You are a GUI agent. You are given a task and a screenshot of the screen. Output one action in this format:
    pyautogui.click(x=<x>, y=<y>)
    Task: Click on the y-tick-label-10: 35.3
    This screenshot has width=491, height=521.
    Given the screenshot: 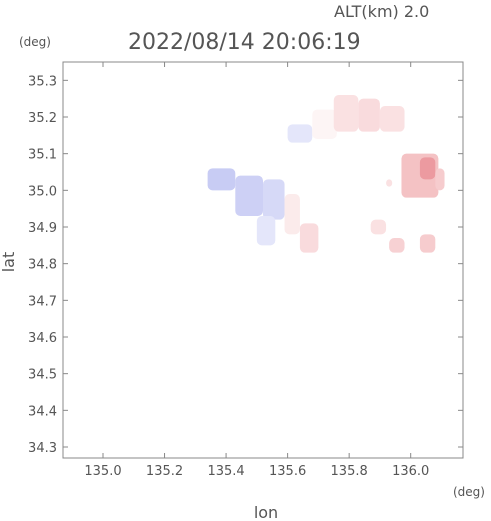 What is the action you would take?
    pyautogui.click(x=42, y=81)
    